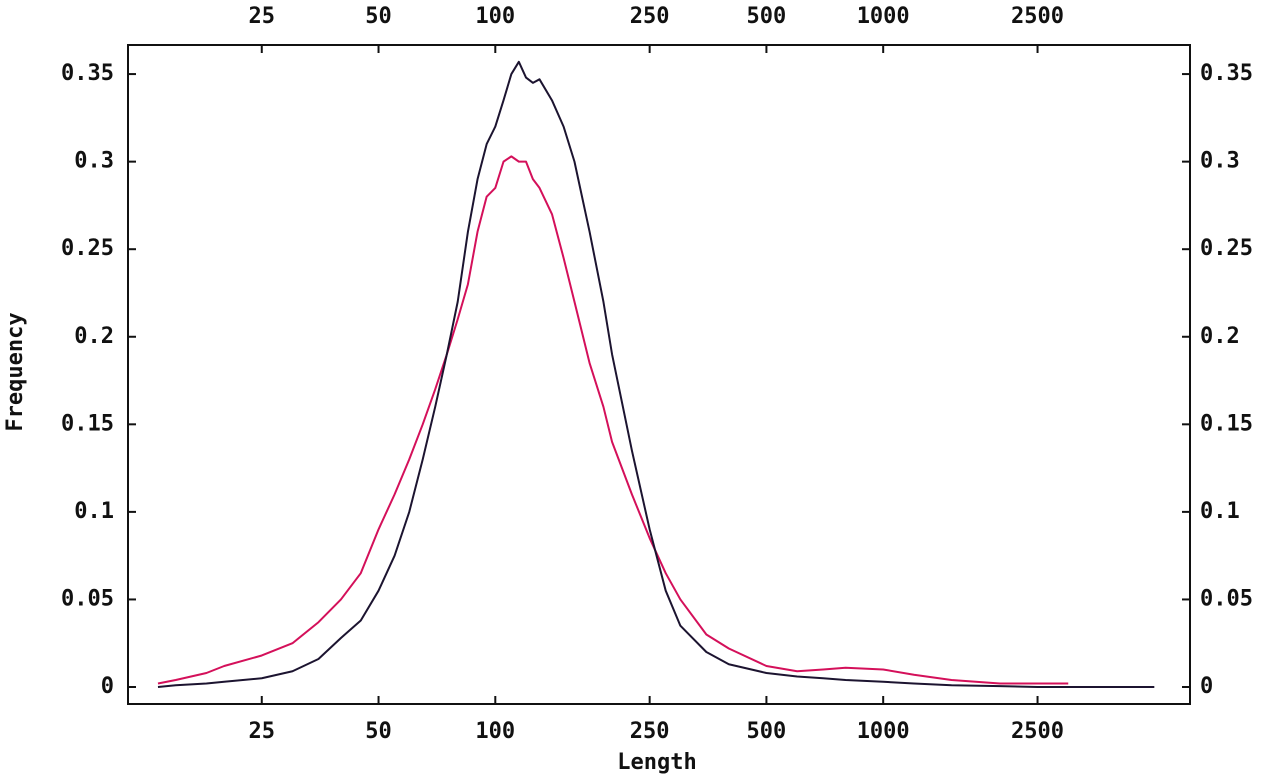  I want to click on x-tick-label: 50, so click(378, 731).